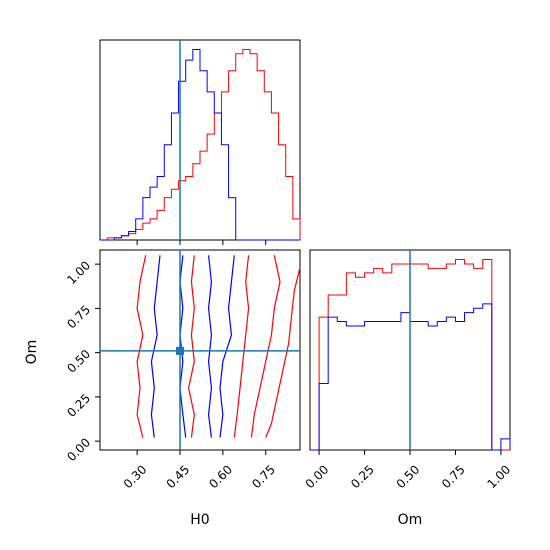  Describe the element at coordinates (317, 476) in the screenshot. I see `om-marginal-x-tick-label-0: 0.00` at that location.